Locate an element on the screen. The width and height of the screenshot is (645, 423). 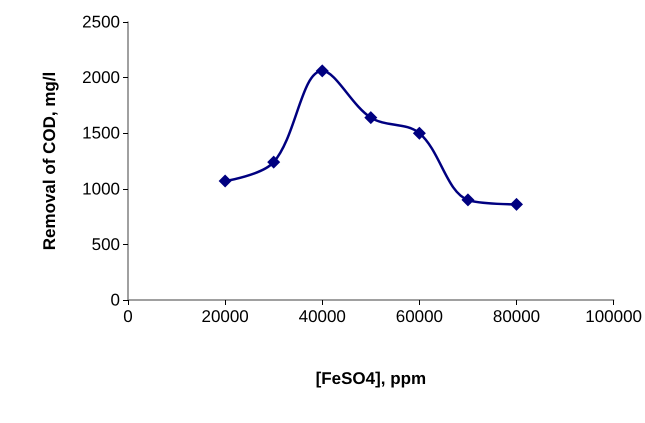
y-tick-label: 1000 is located at coordinates (101, 188).